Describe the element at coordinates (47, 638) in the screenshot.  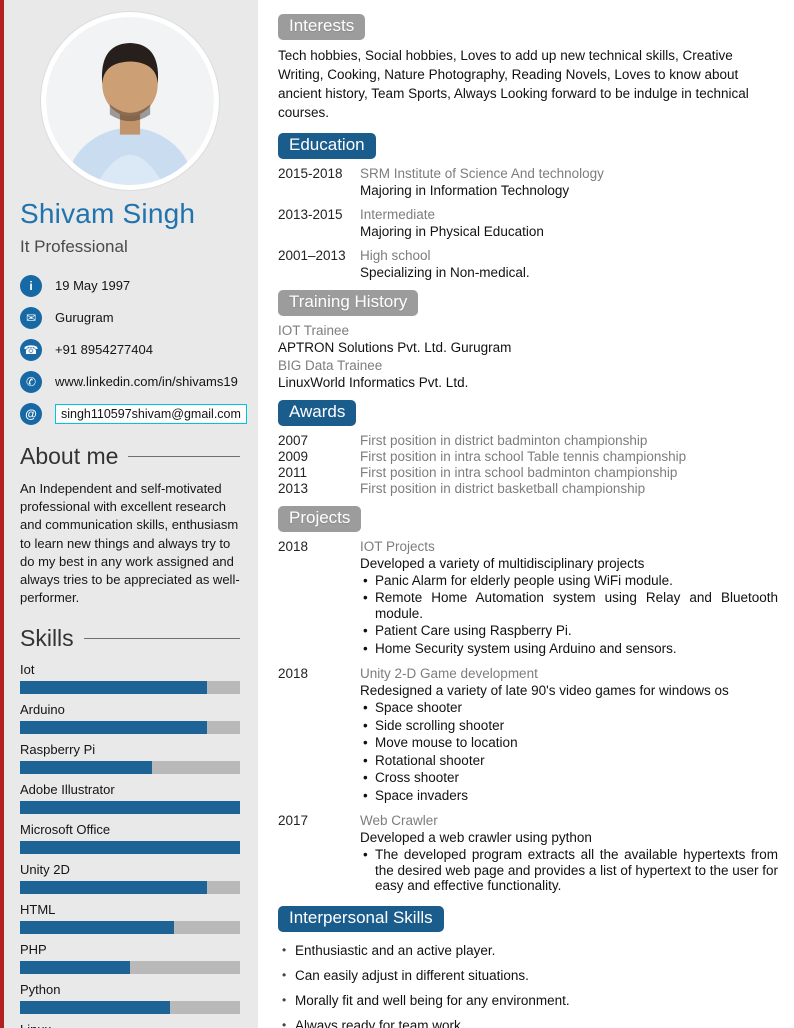
I see `skills-heading-text: Skills` at that location.